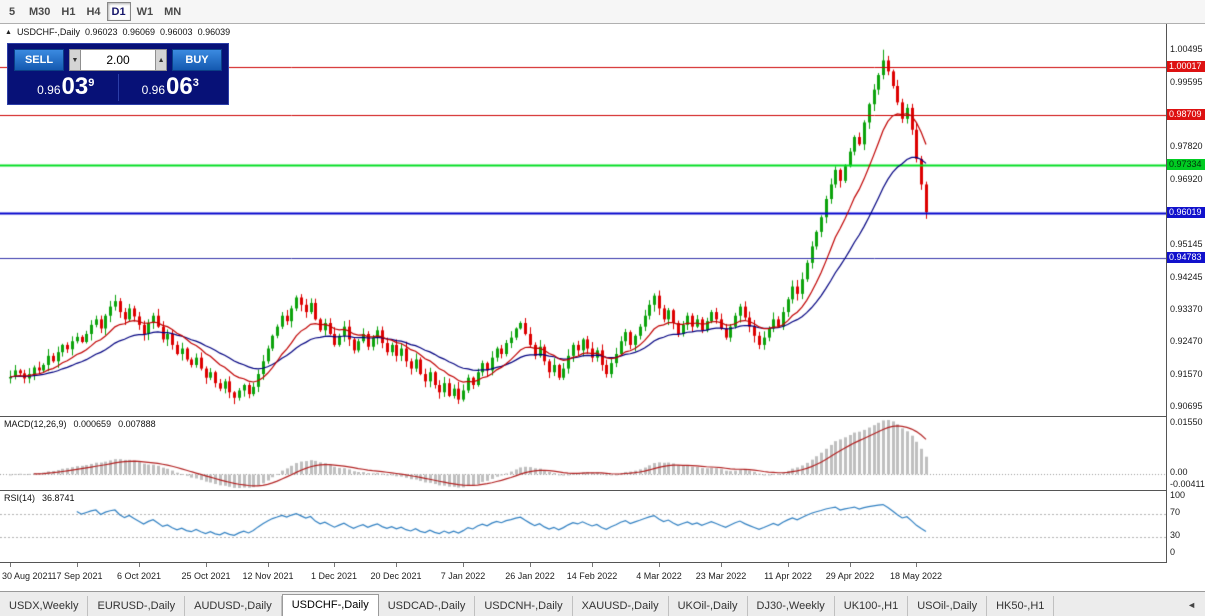  What do you see at coordinates (1186, 309) in the screenshot?
I see `axis-tick-label: 0.93370` at bounding box center [1186, 309].